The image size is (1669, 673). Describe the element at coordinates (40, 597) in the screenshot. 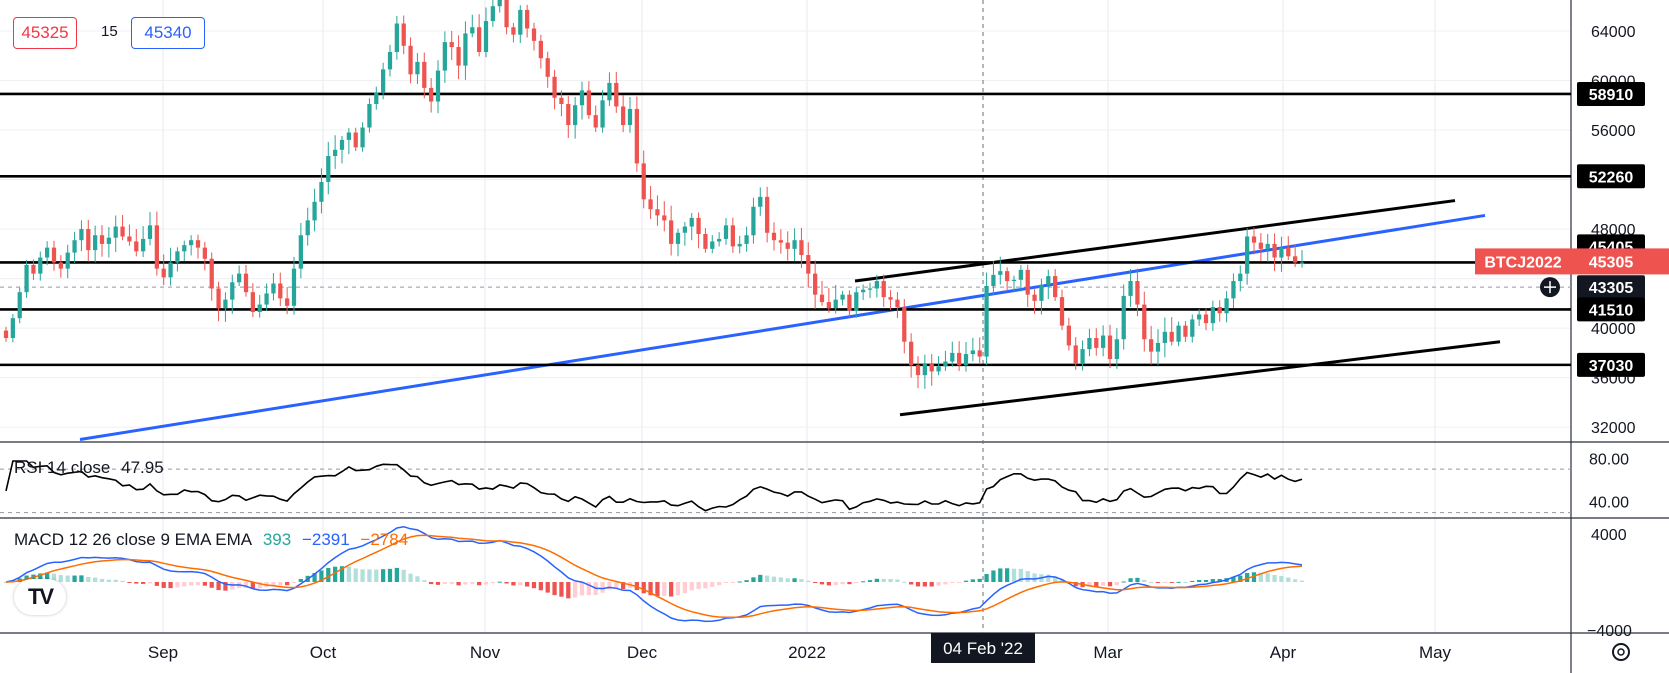

I see `tradingview-logo: TV` at that location.